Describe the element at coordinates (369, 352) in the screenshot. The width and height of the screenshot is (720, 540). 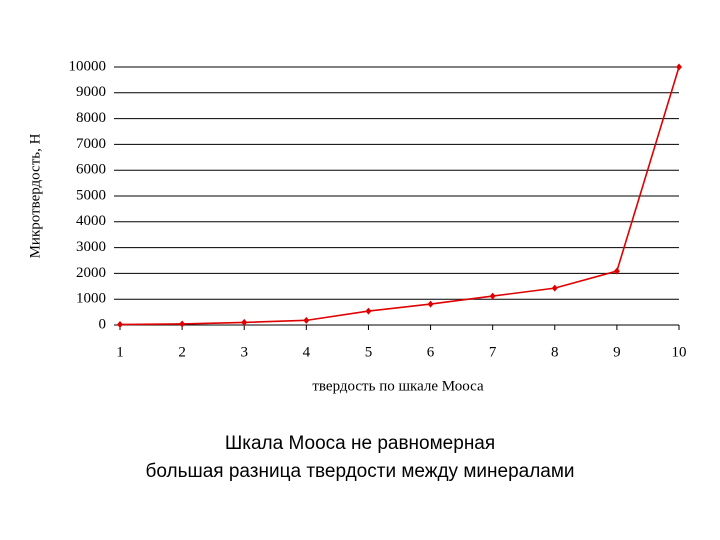
I see `x-tick-label: 5` at that location.